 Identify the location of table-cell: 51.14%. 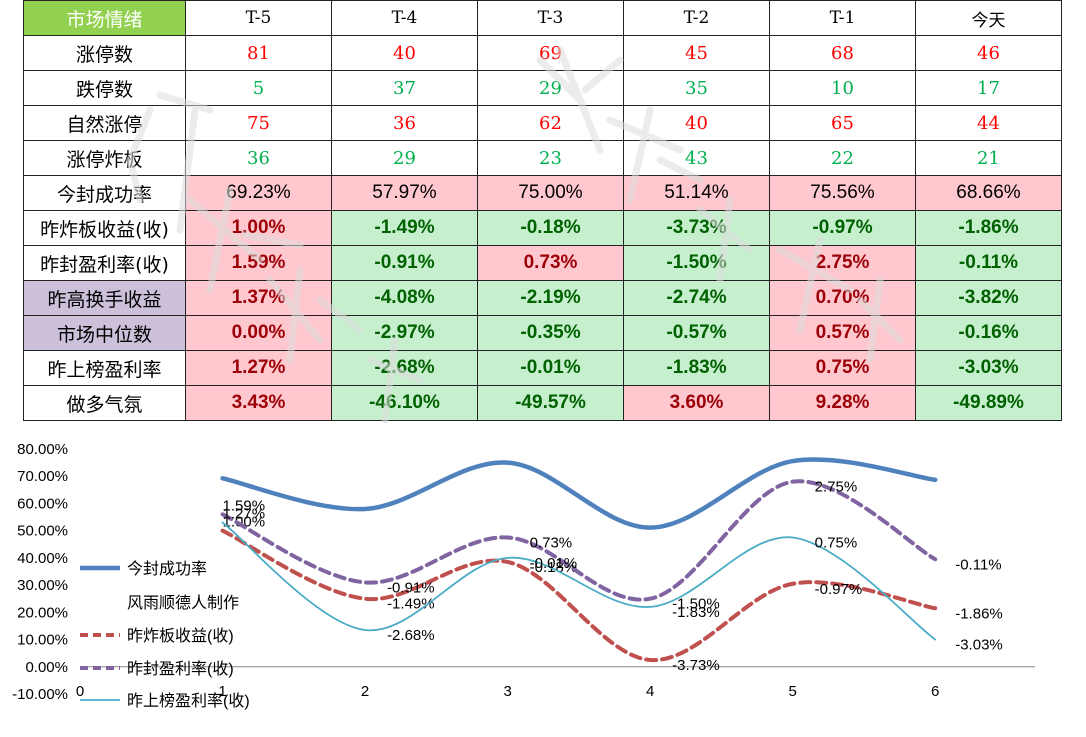
(696, 193).